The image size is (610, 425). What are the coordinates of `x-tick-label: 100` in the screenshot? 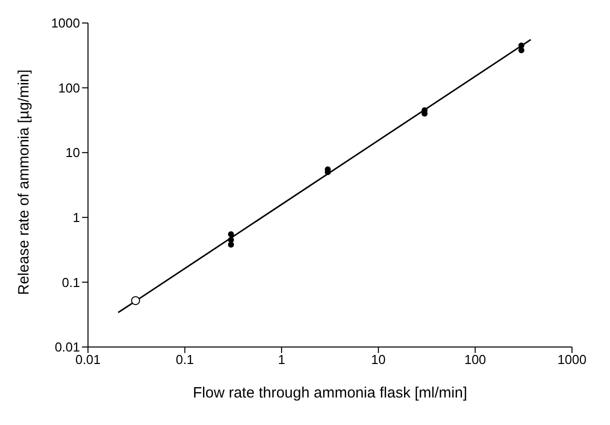 It's located at (475, 360).